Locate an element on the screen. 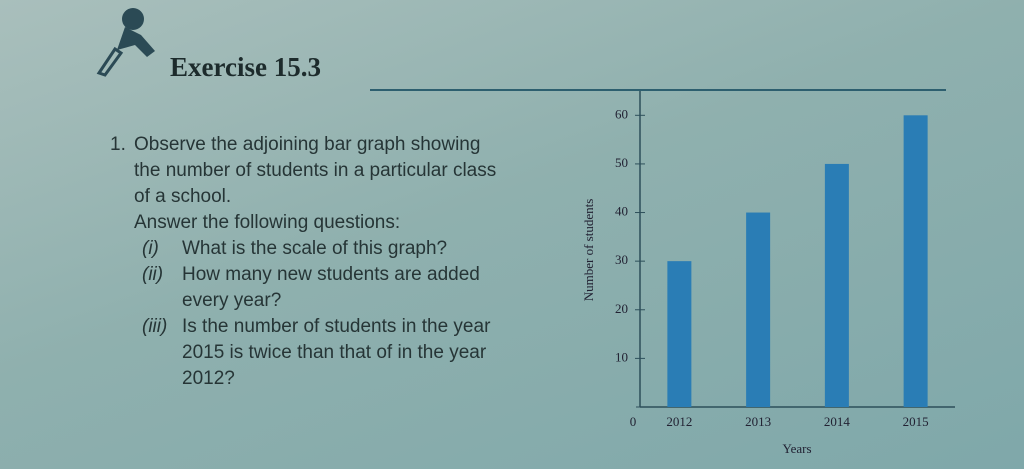 This screenshot has width=1024, height=469. x-axis-label: Years is located at coordinates (796, 448).